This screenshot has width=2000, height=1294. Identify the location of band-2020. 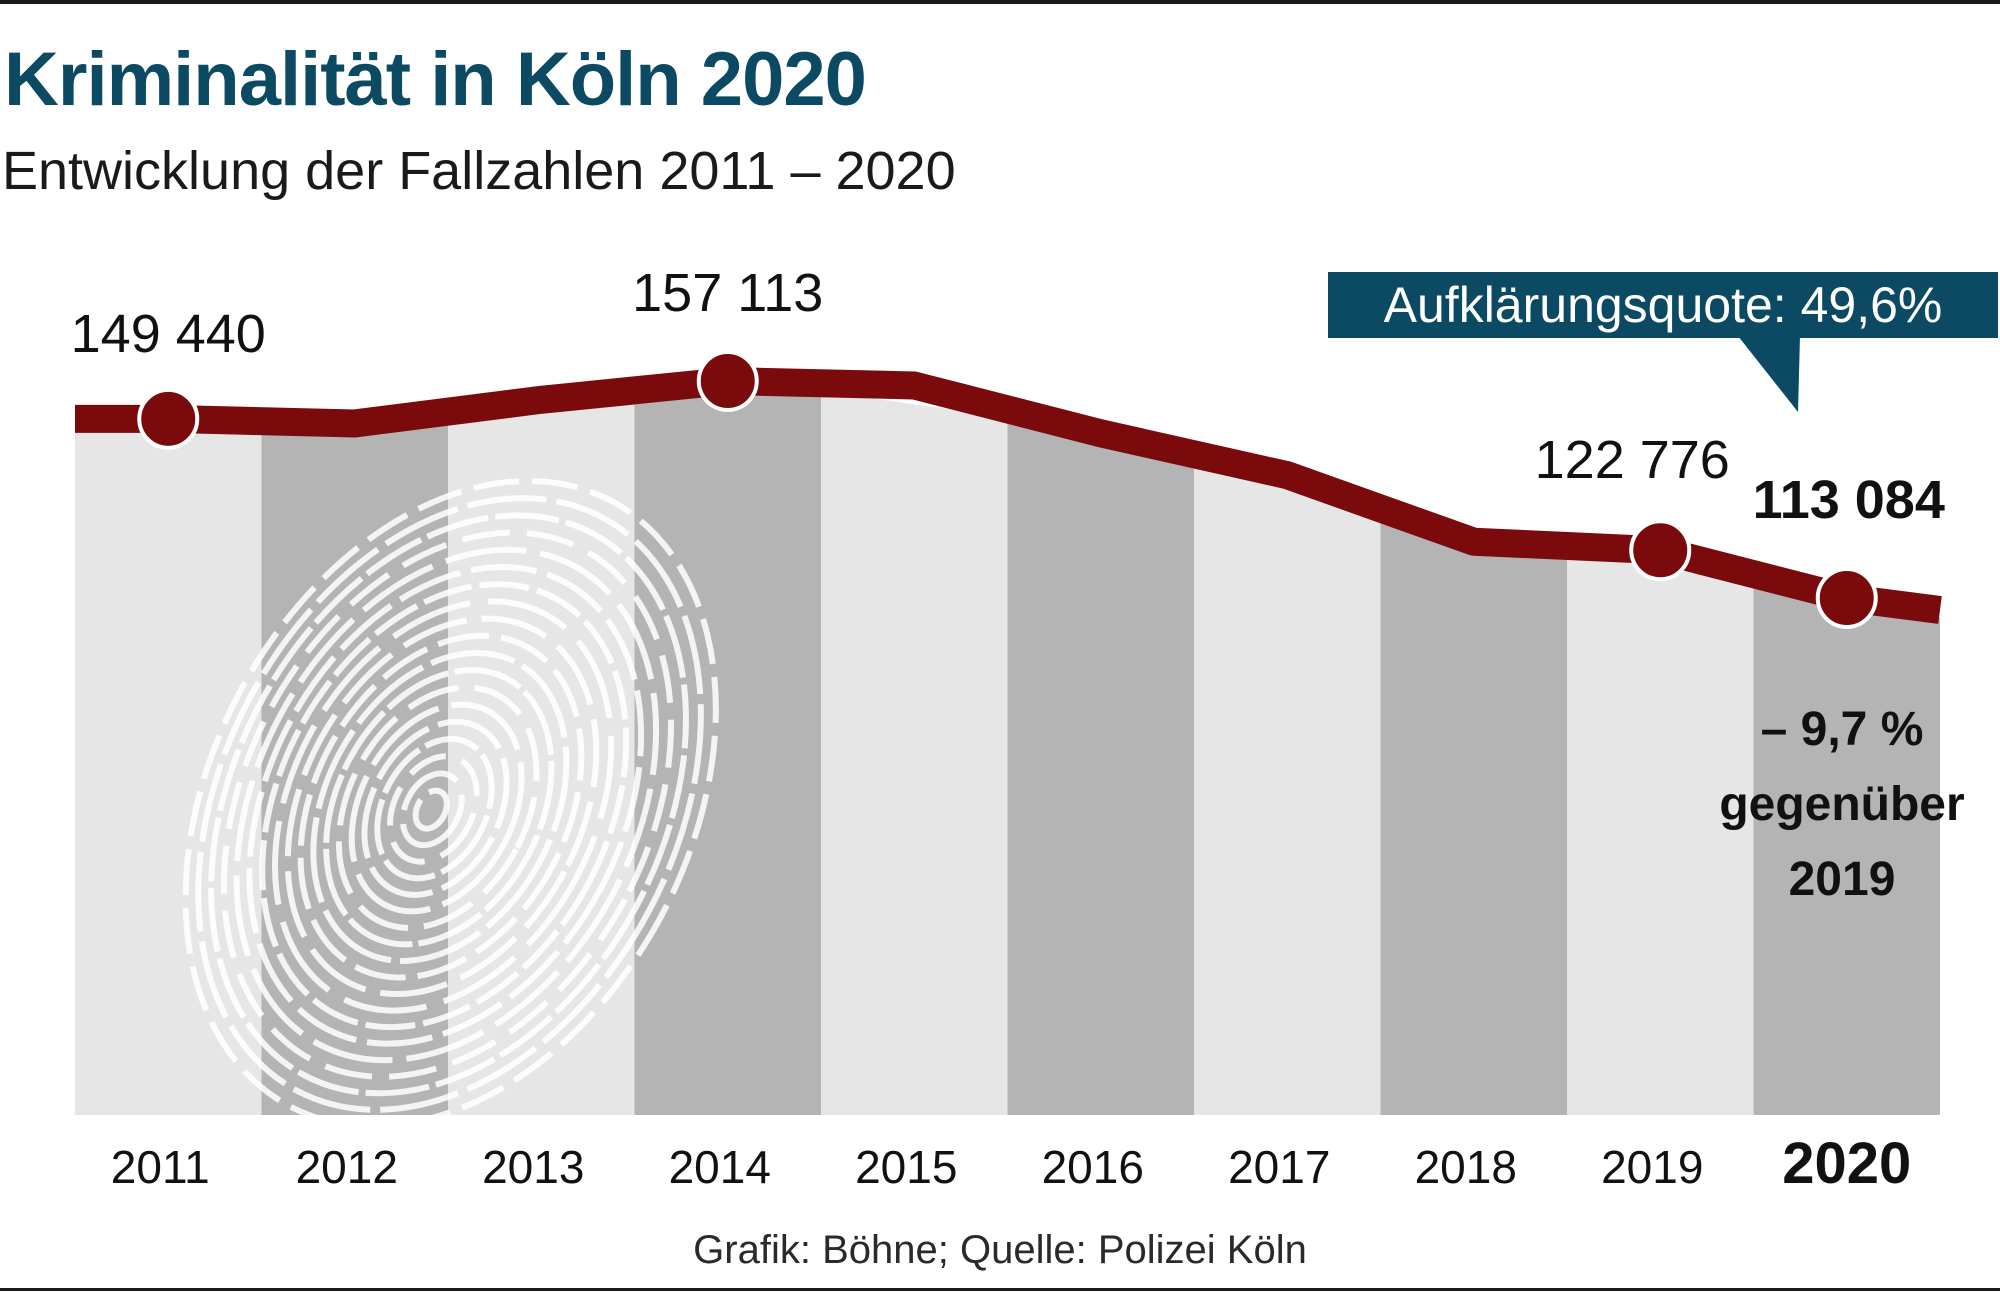
(1846, 848).